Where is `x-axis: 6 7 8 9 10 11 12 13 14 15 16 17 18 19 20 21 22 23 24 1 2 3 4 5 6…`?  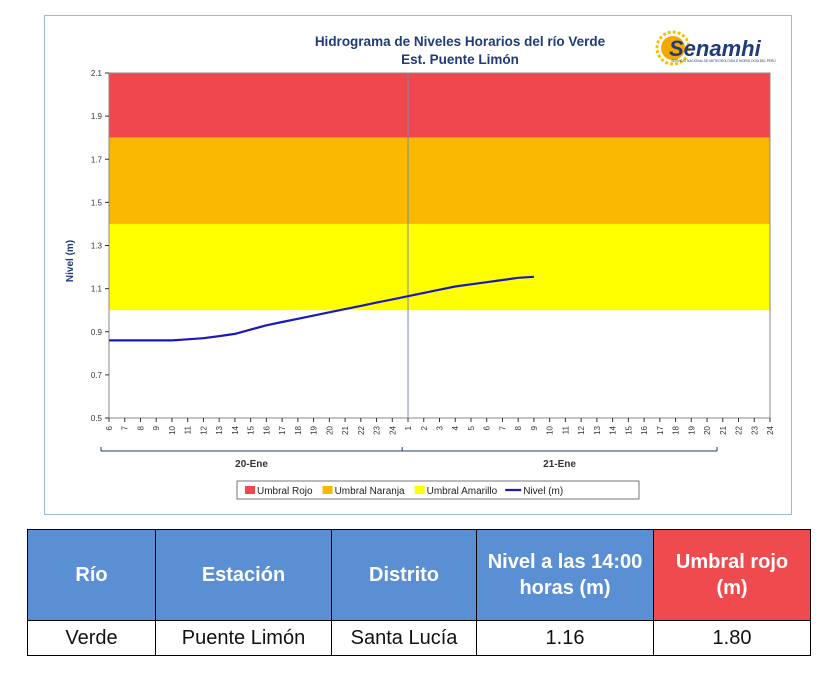 x-axis: 6 7 8 9 10 11 12 13 14 15 16 17 18 19 20 21 22 23 24 1 2 3 4 5 6… is located at coordinates (437, 444).